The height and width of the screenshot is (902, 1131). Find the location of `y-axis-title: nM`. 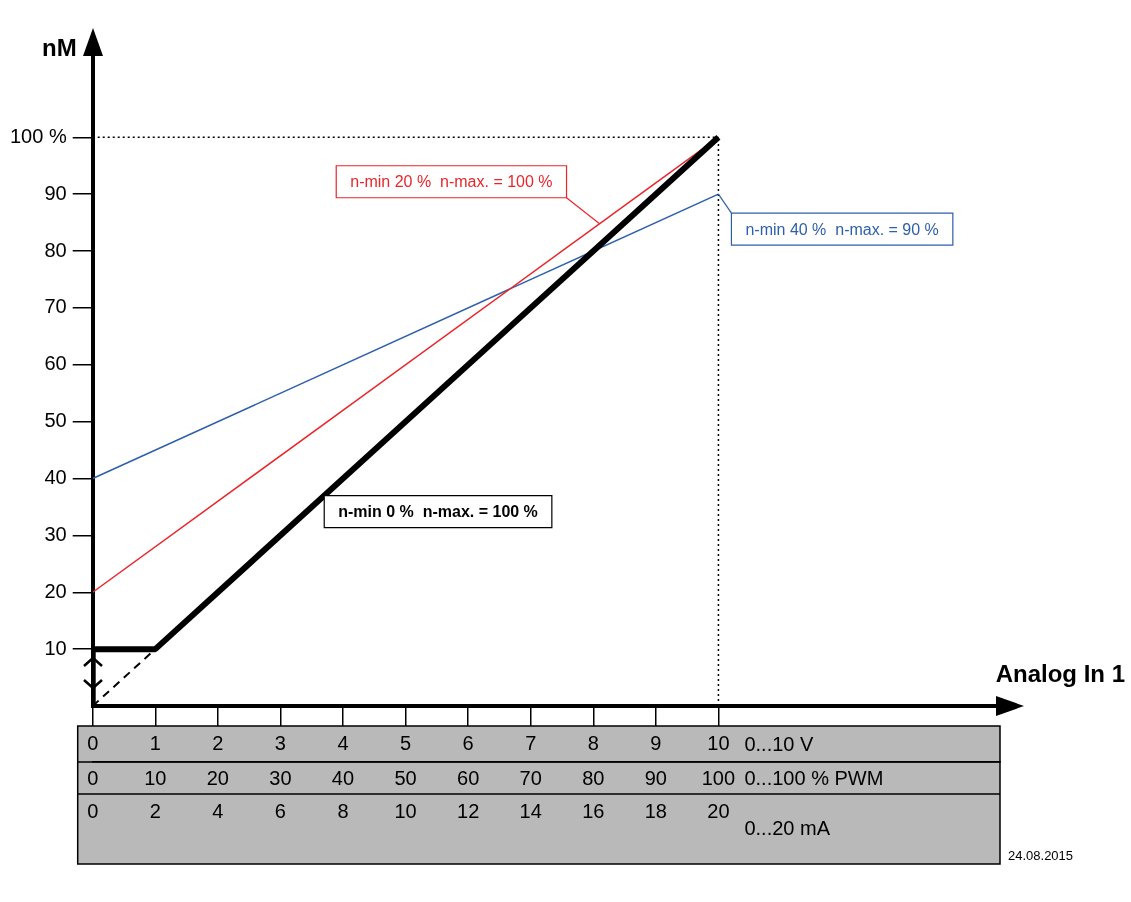

y-axis-title: nM is located at coordinates (59, 47).